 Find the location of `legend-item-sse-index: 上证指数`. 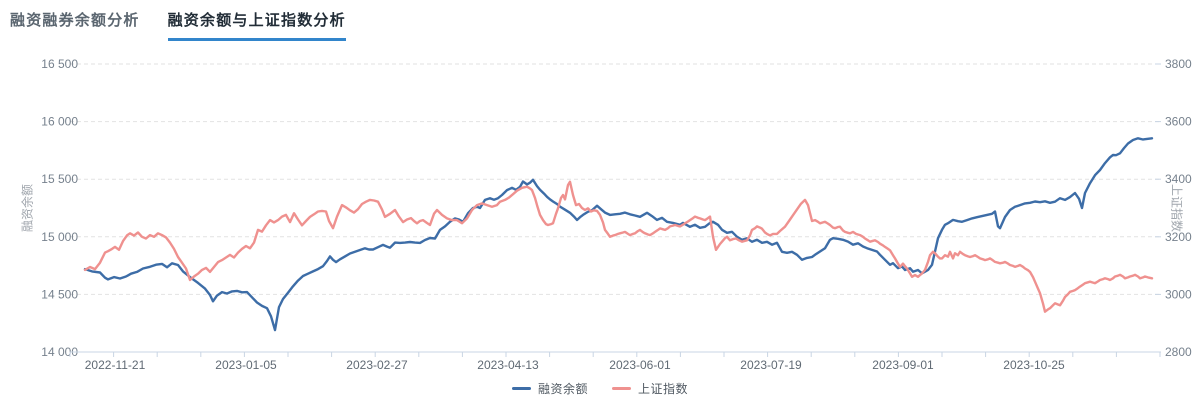

legend-item-sse-index: 上证指数 is located at coordinates (650, 388).